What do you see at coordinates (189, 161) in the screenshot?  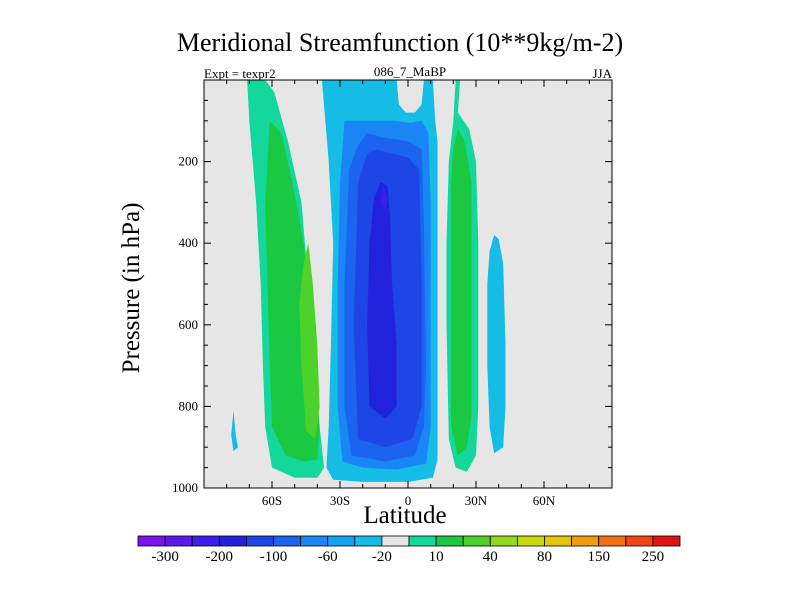 I see `y-tick-label: 200` at bounding box center [189, 161].